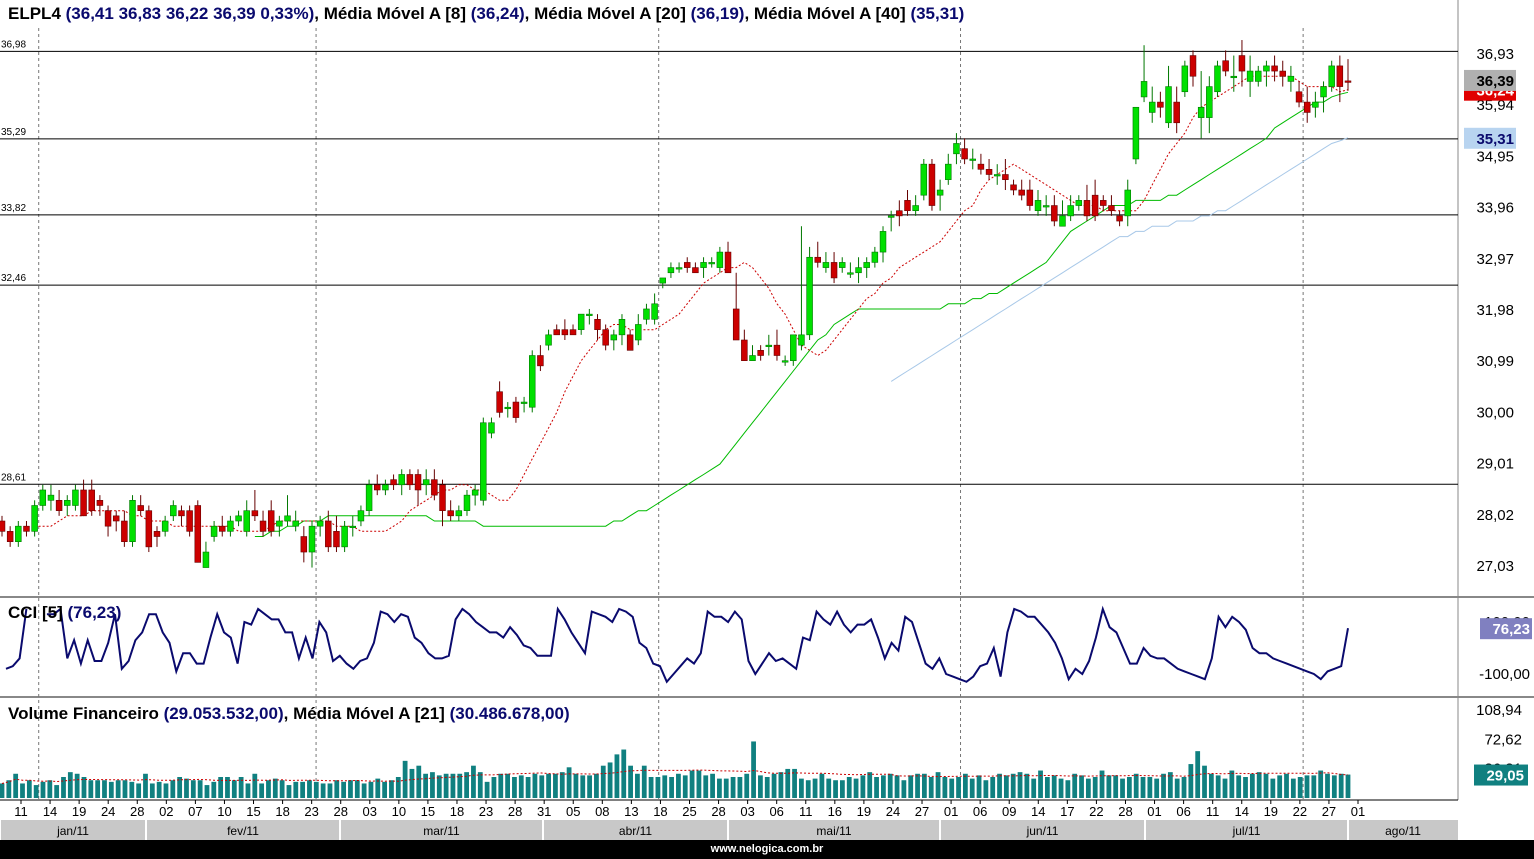  Describe the element at coordinates (1511, 629) in the screenshot. I see `cci-last-marker: 76,23` at that location.